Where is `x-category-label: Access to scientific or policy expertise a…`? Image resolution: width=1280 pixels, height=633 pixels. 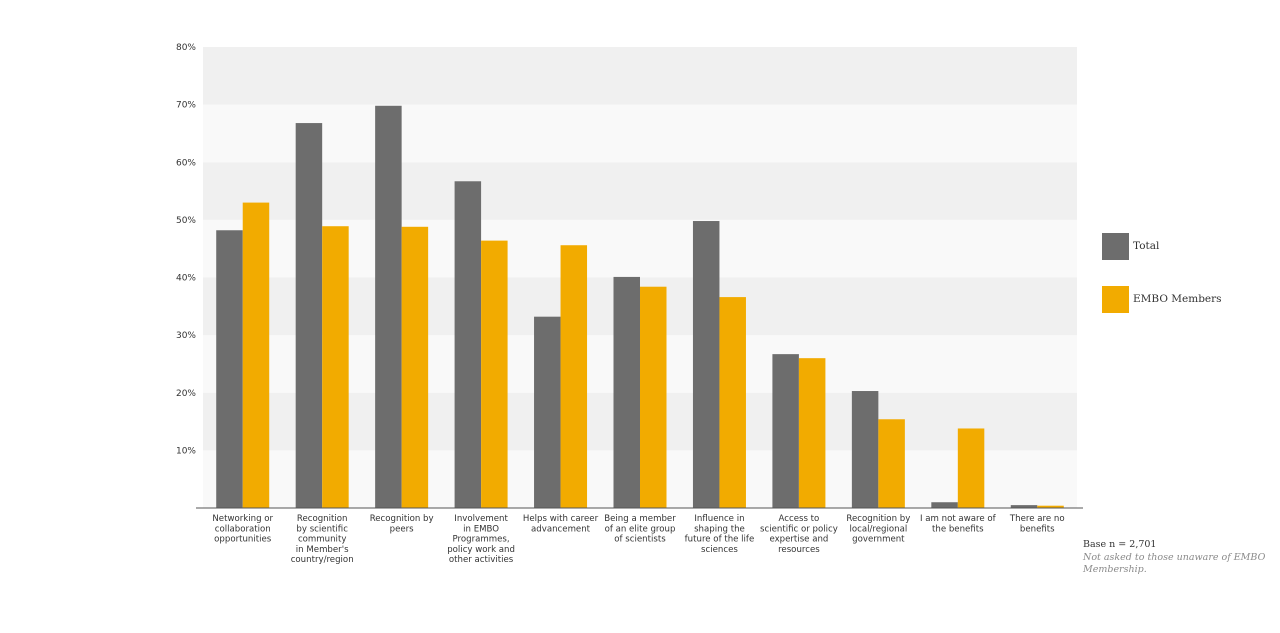
x-category-label: Access to scientific or policy expertise a… is located at coordinates (799, 534).